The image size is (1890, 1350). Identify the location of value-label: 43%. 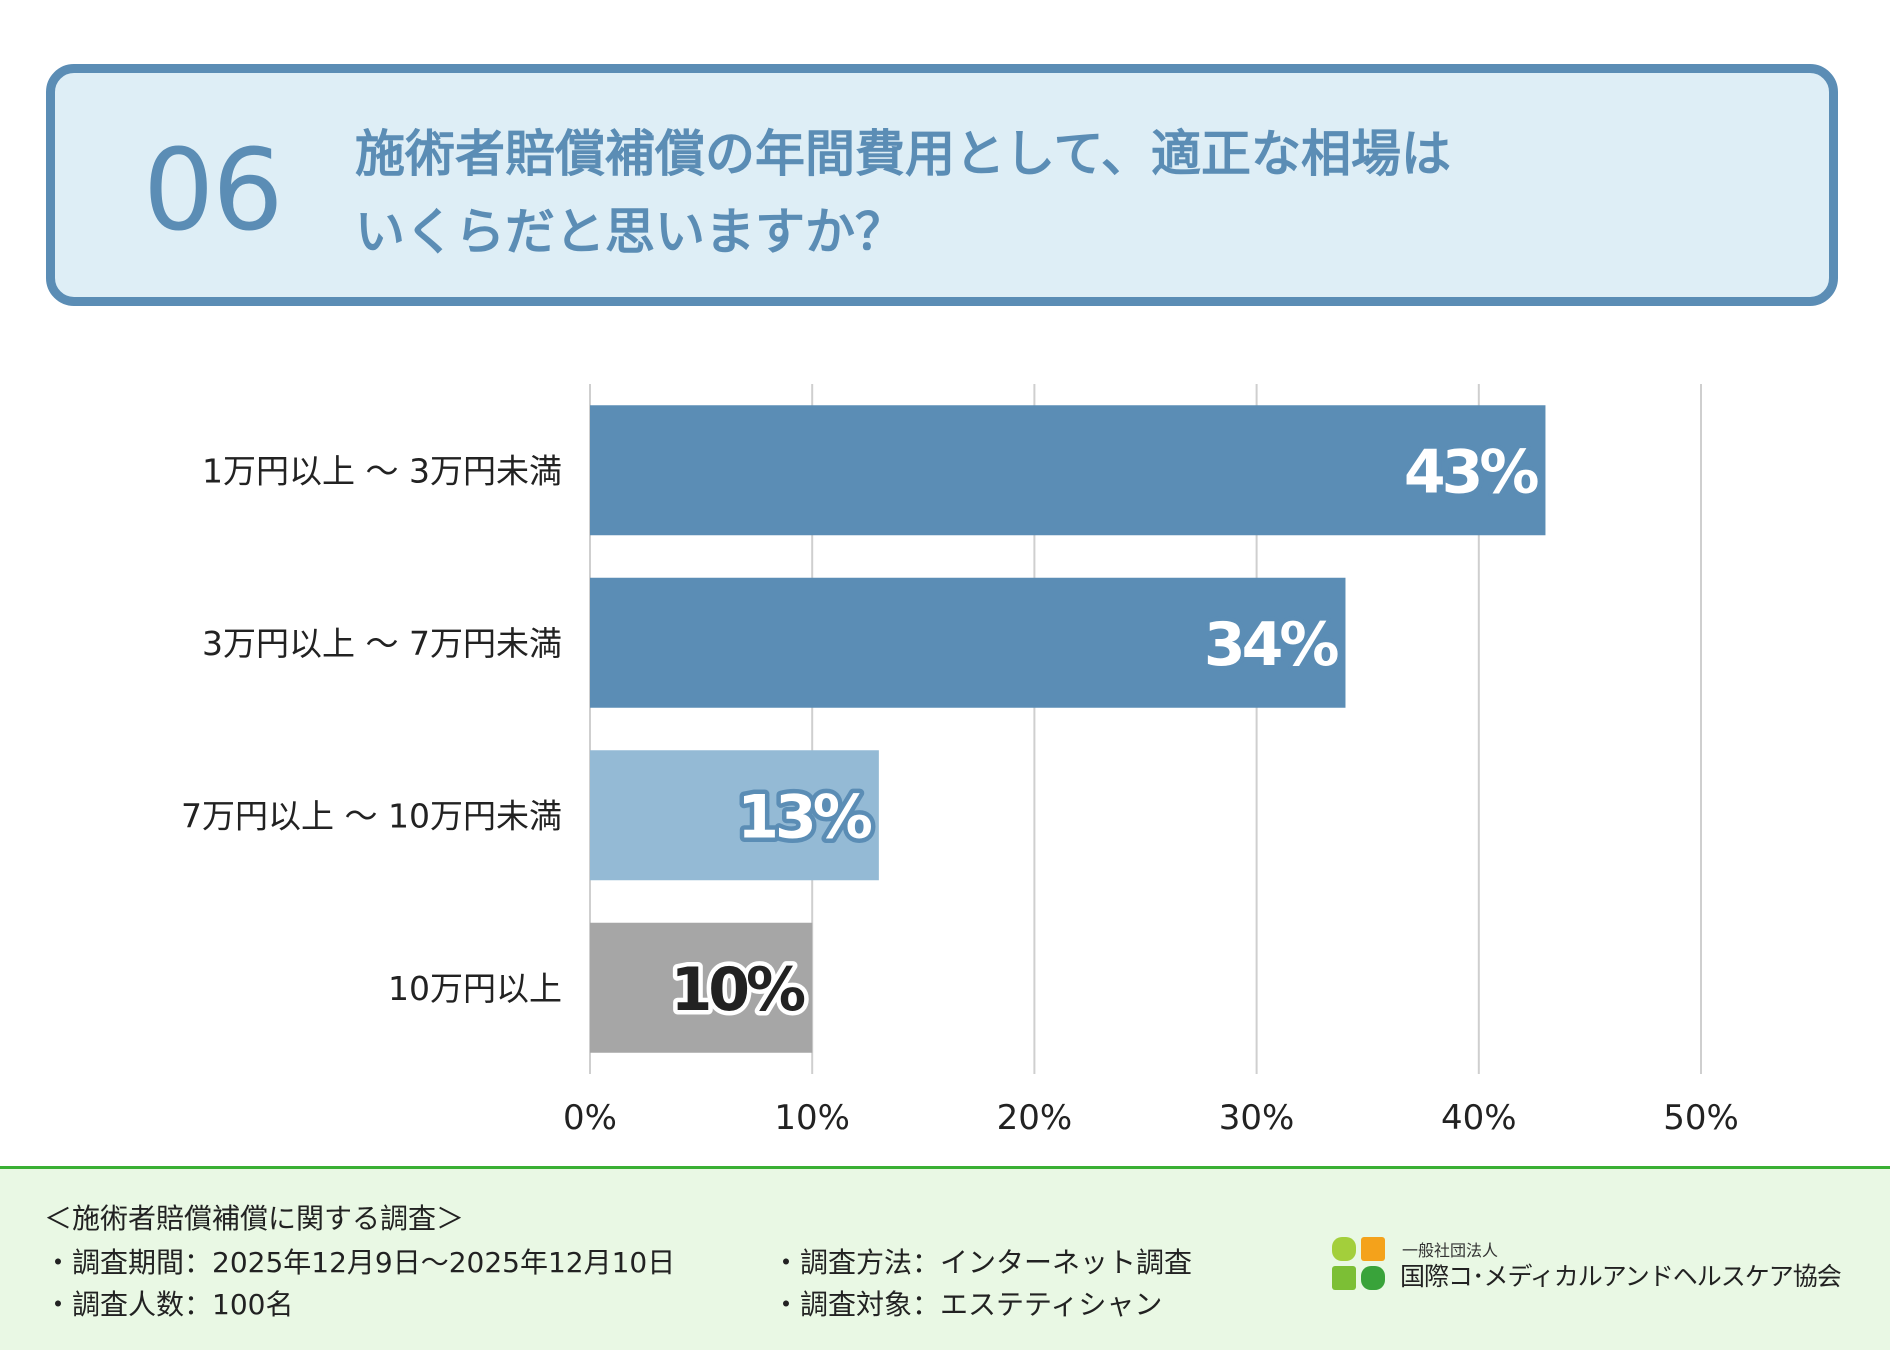
(1471, 472).